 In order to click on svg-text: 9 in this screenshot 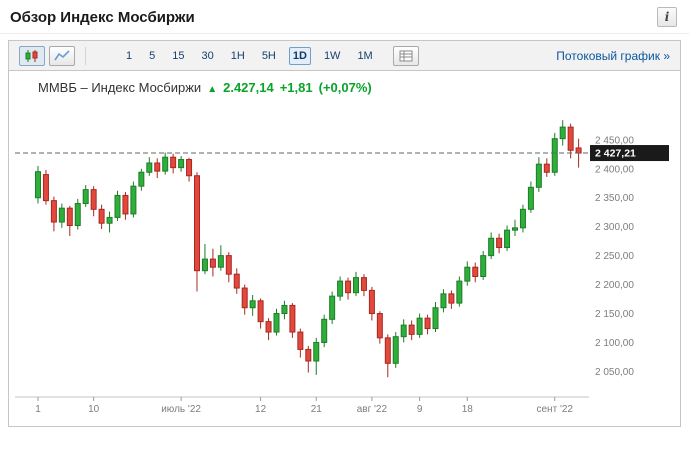, I will do `click(420, 409)`.